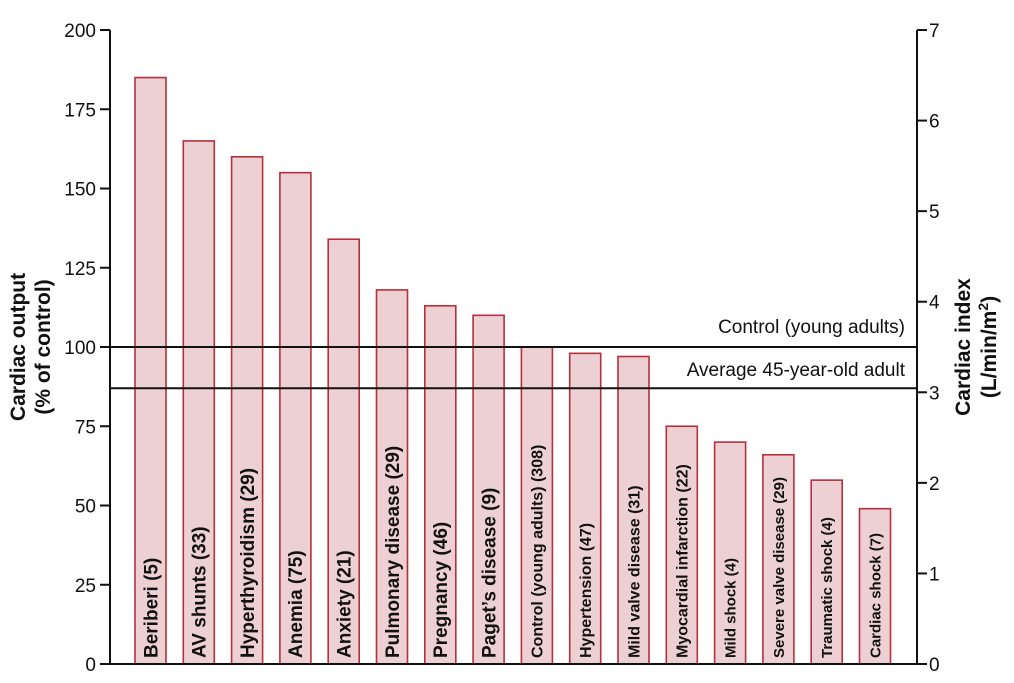  Describe the element at coordinates (80, 348) in the screenshot. I see `left-tick-label: 100` at that location.